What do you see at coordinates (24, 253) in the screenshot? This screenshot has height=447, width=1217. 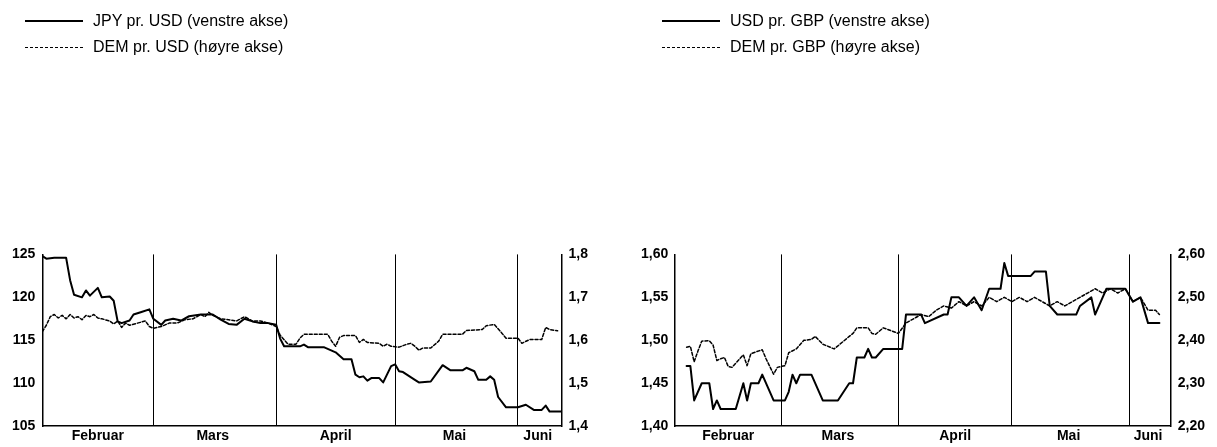 I see `y-tick-label: 125` at bounding box center [24, 253].